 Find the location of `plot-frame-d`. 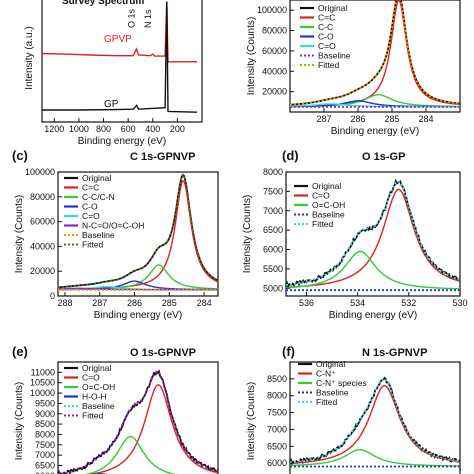

plot-frame-d is located at coordinates (373, 234).